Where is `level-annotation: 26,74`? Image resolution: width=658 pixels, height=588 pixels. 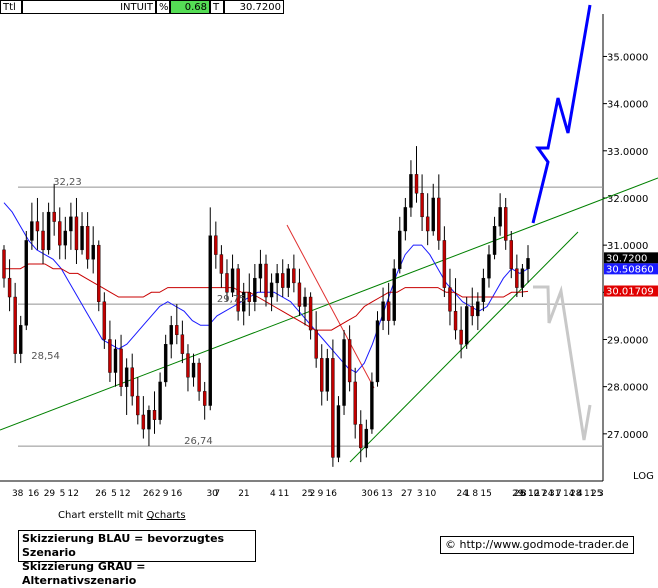
level-annotation: 26,74 is located at coordinates (198, 441).